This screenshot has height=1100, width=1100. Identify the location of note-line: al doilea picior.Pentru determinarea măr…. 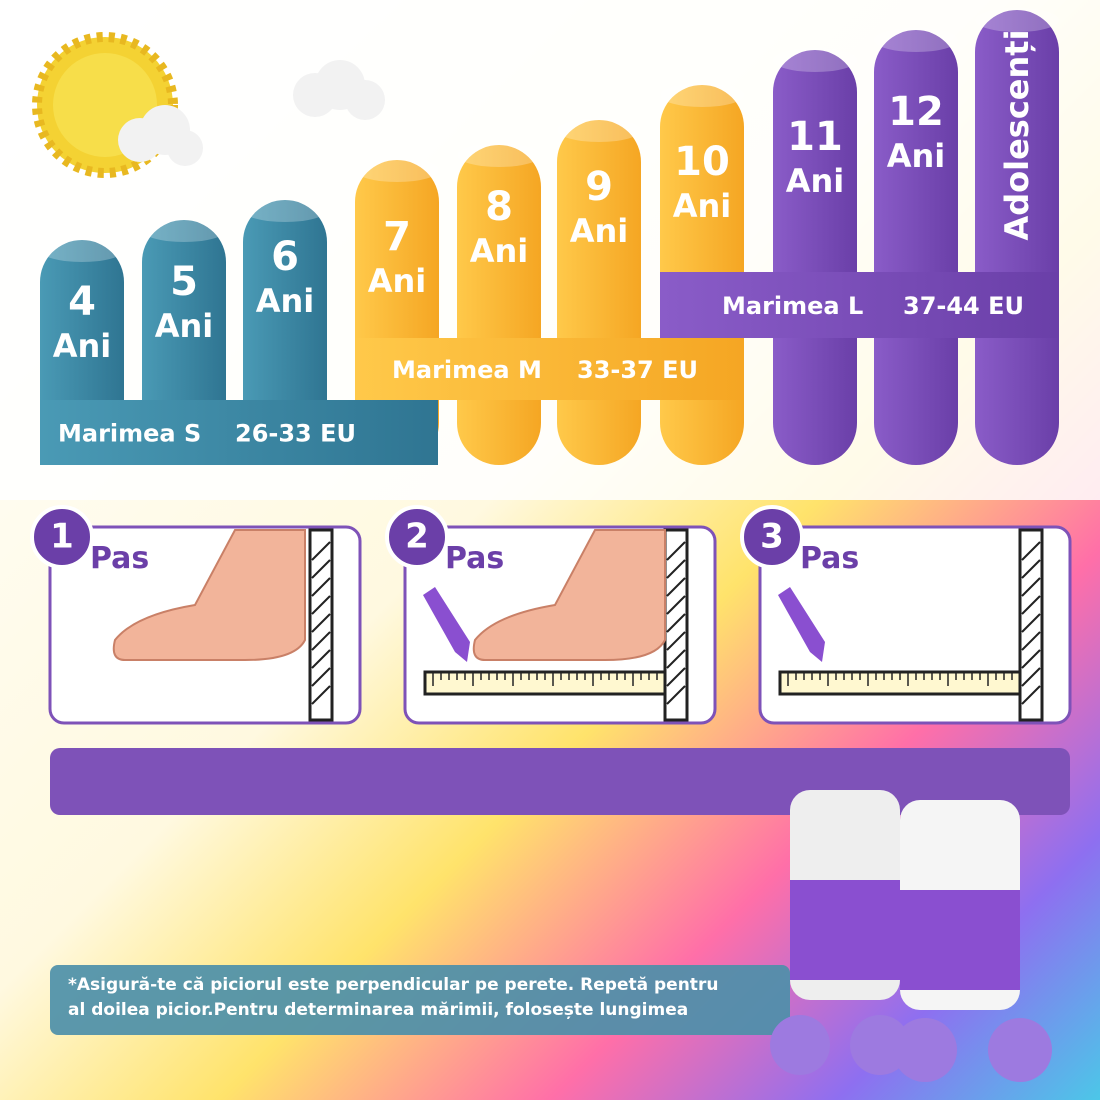
(378, 1010).